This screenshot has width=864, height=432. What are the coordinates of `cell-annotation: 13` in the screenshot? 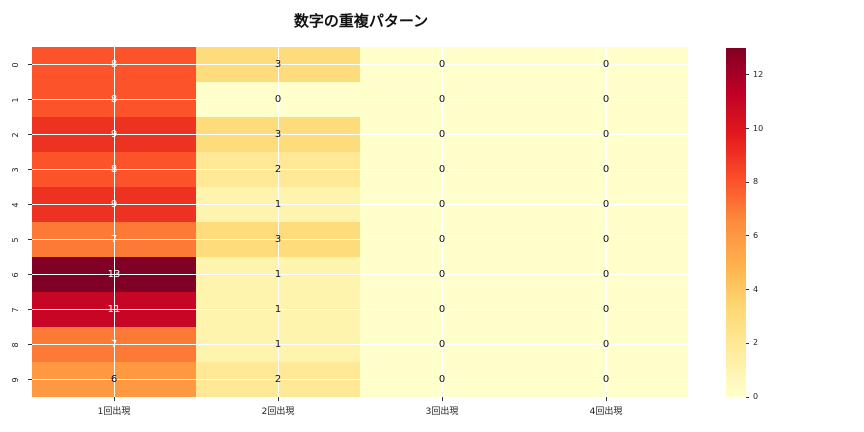 It's located at (114, 274).